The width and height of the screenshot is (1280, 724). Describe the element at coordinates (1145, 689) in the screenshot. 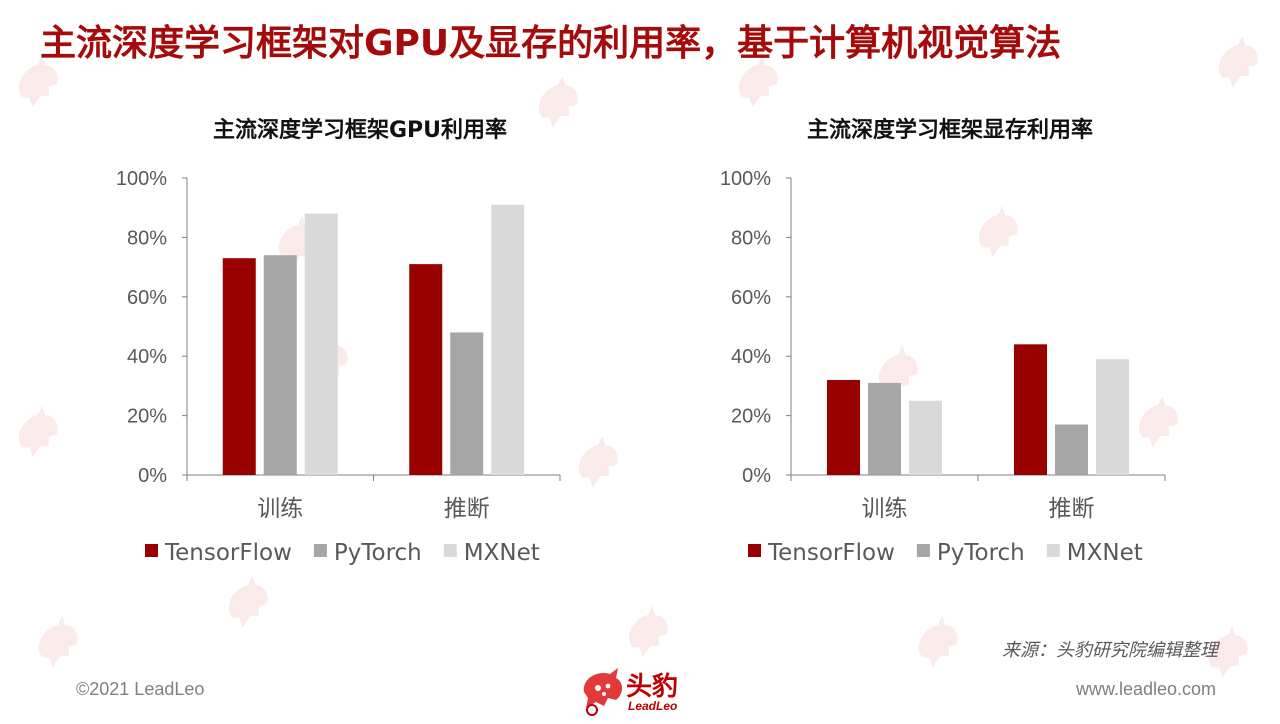

I see `website-link: www.leadleo.com` at that location.